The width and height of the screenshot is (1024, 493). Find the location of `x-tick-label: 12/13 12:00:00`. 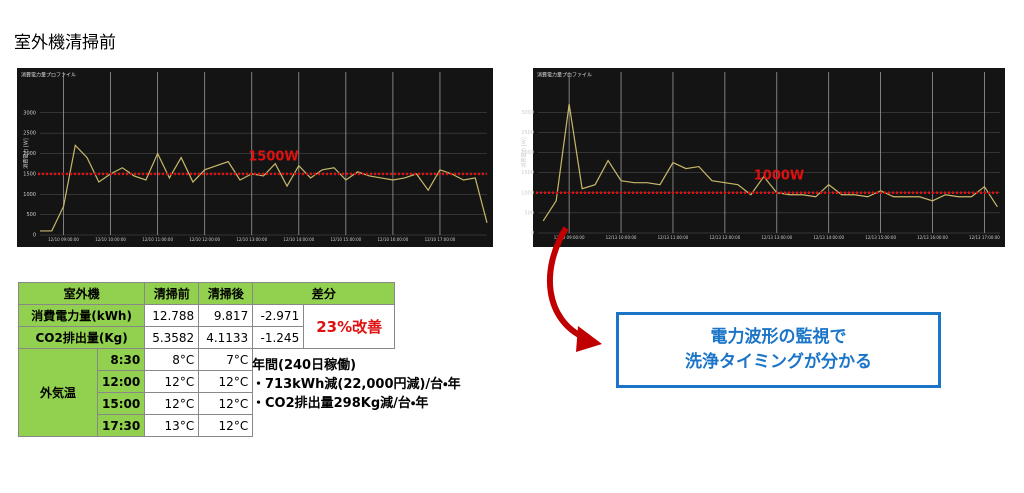

x-tick-label: 12/13 12:00:00 is located at coordinates (724, 237).